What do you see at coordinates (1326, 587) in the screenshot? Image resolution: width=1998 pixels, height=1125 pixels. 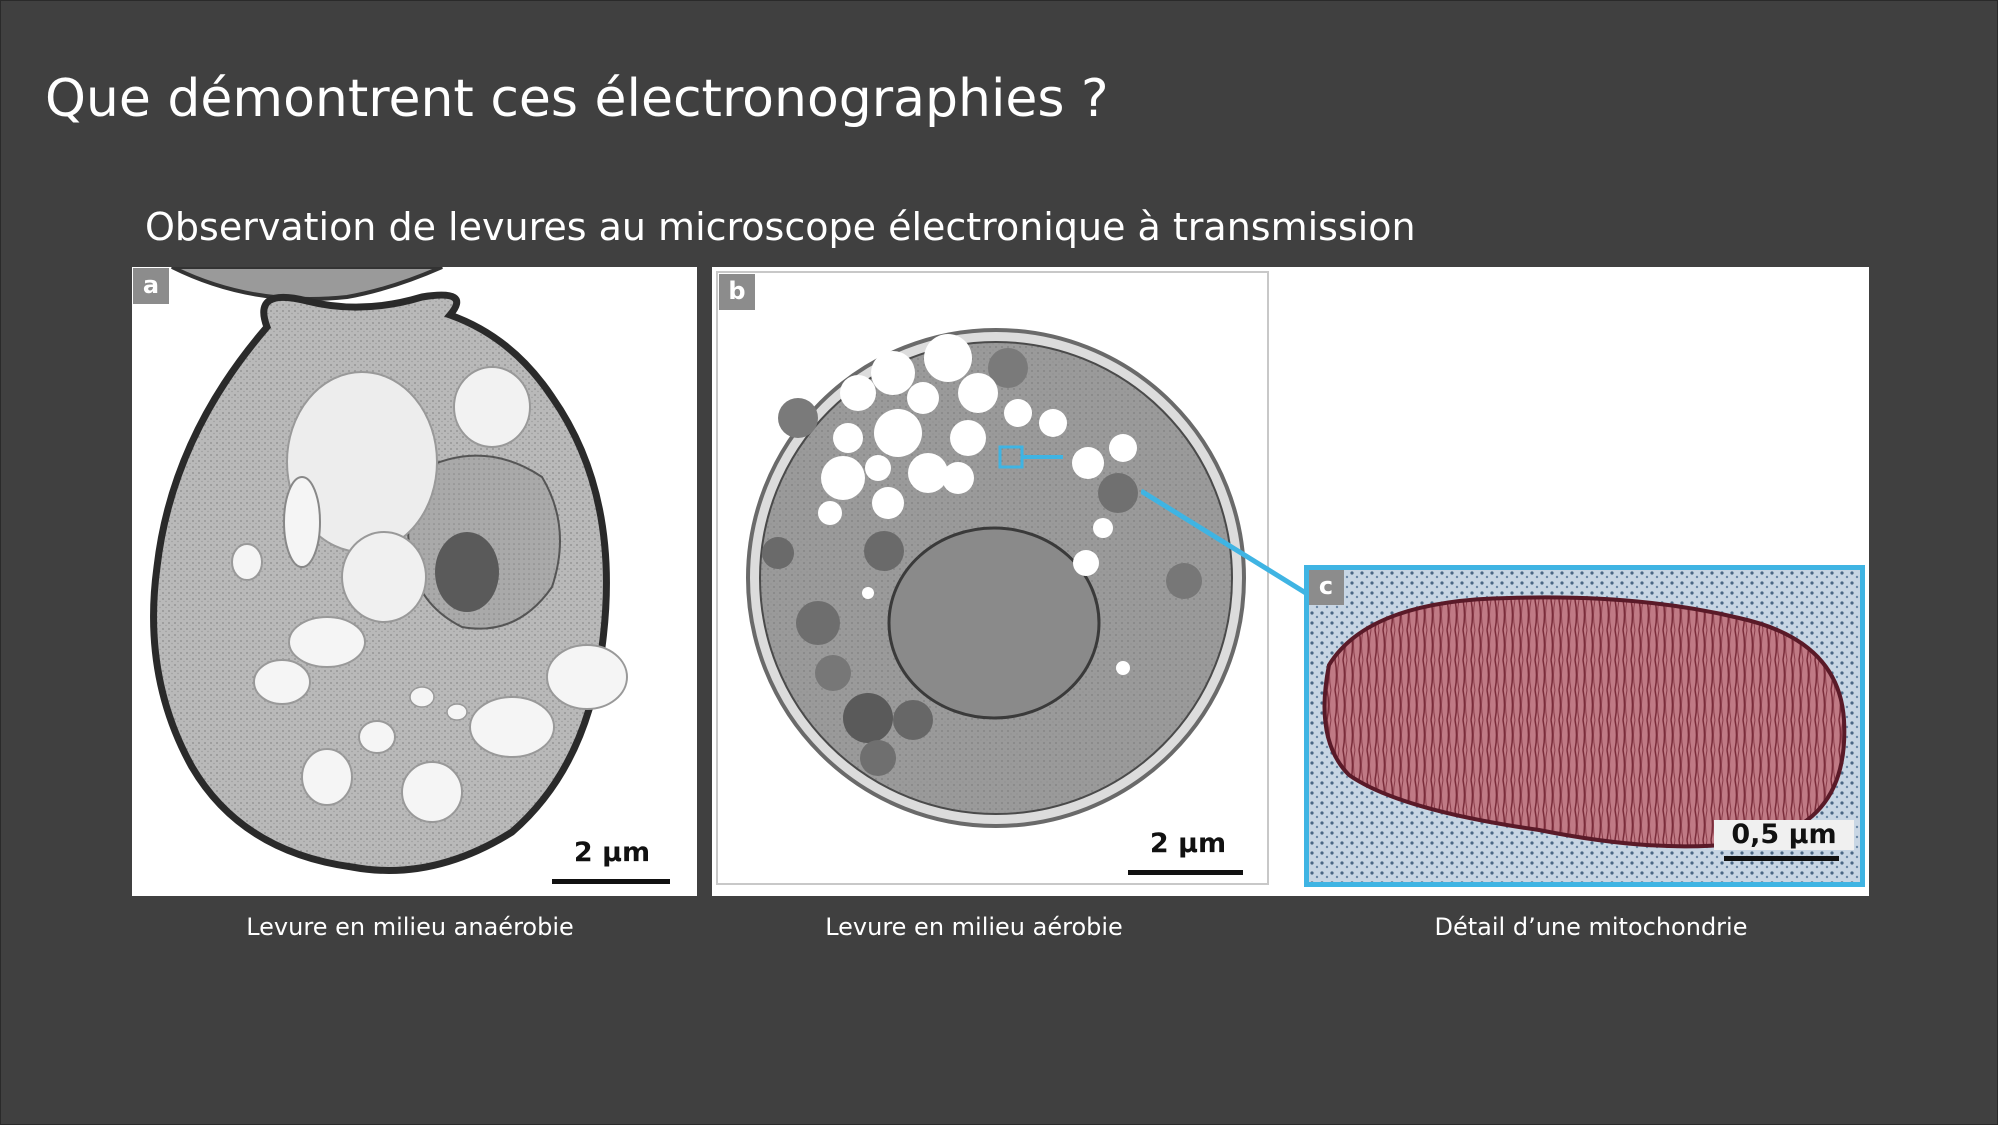 I see `panel-letter-c: c` at bounding box center [1326, 587].